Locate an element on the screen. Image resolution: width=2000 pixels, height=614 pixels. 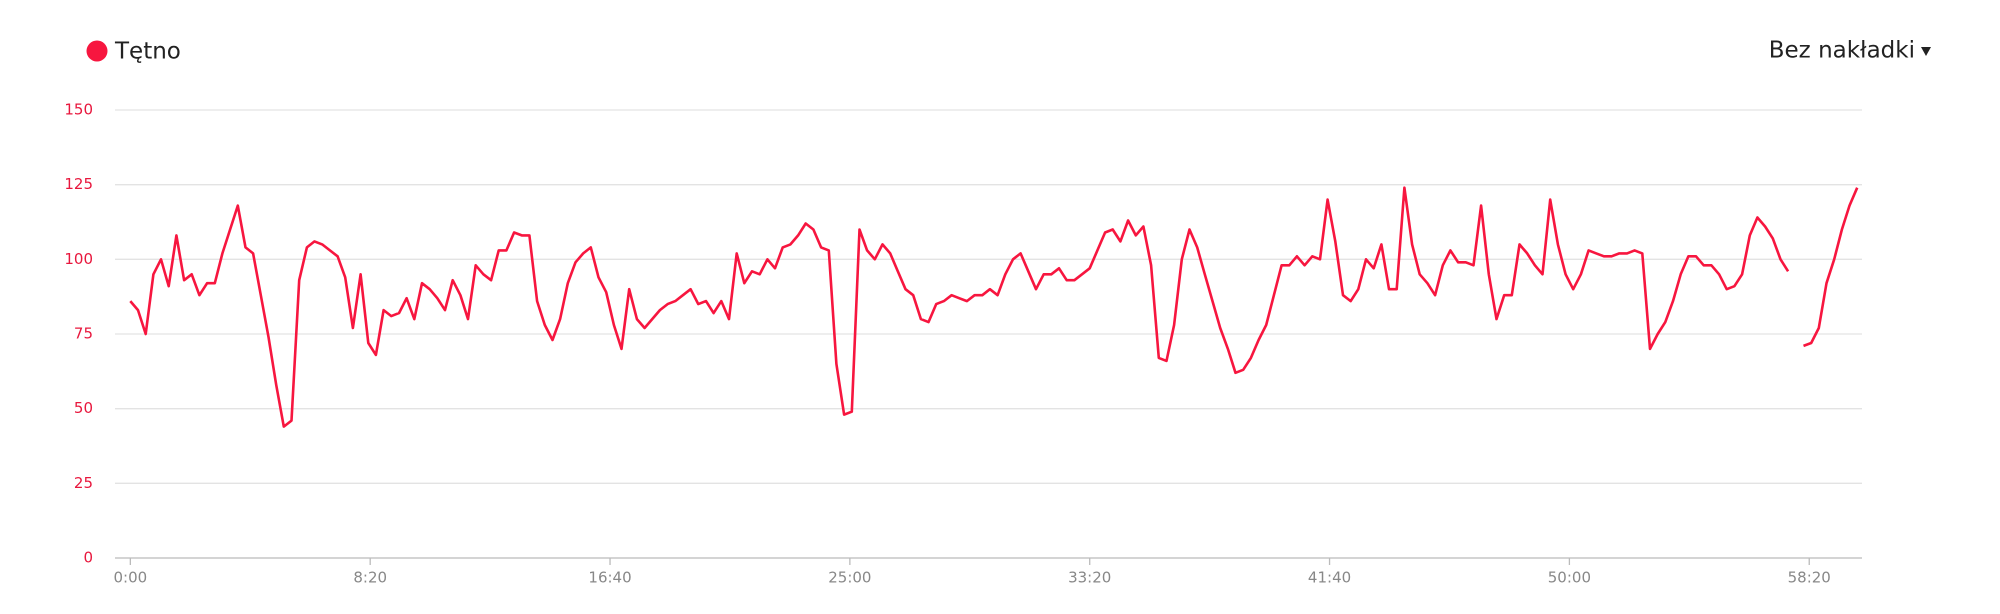
x-tick-label: 33:20 is located at coordinates (1089, 578).